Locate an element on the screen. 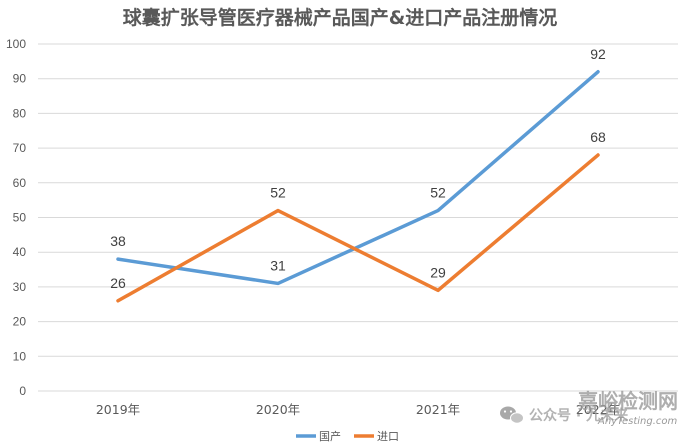 The image size is (680, 445). data-label: 26 is located at coordinates (118, 283).